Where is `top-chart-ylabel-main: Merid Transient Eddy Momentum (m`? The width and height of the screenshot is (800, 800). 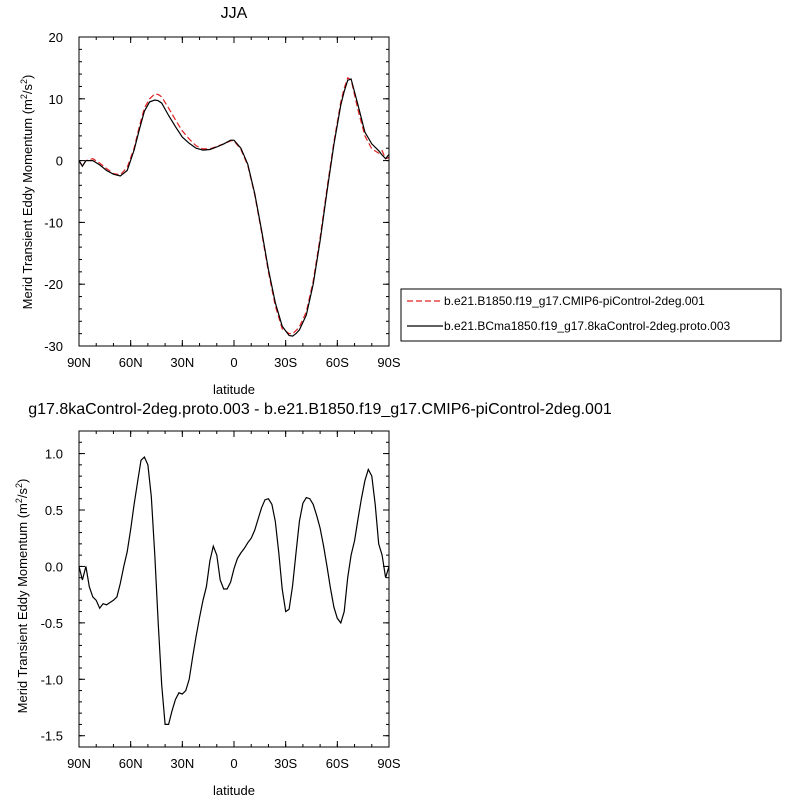
top-chart-ylabel-main: Merid Transient Eddy Momentum (m is located at coordinates (27, 204).